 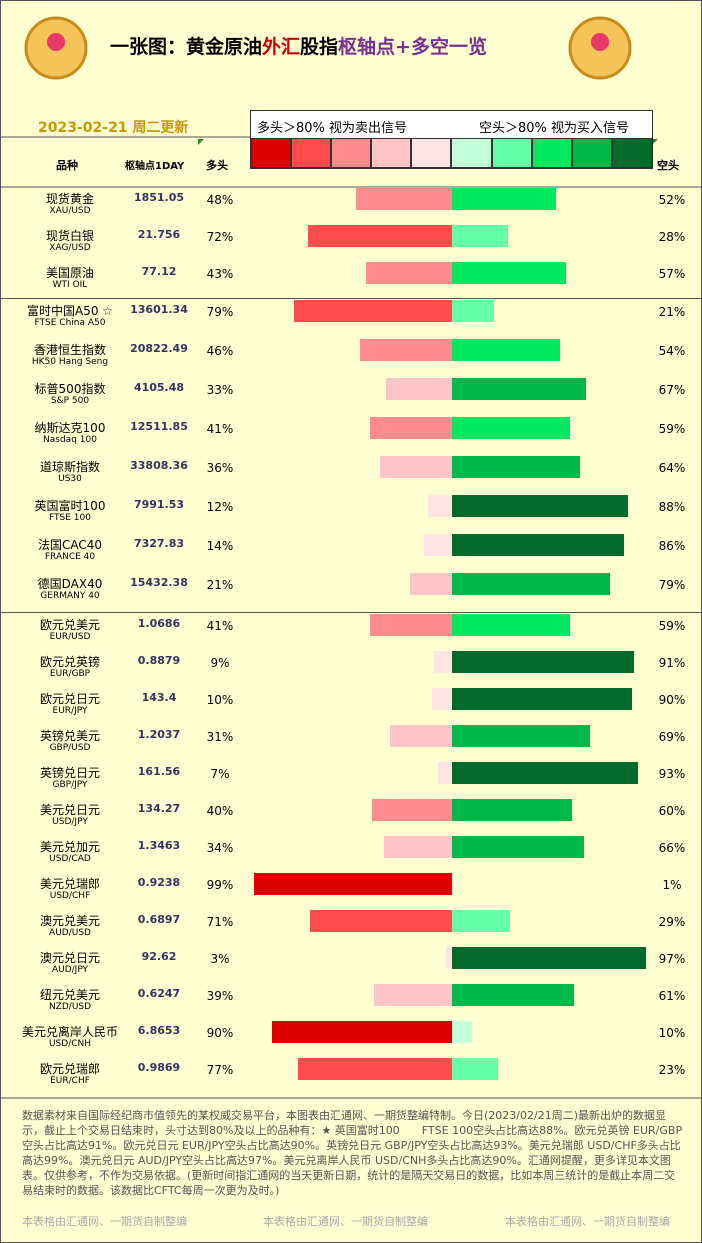 What do you see at coordinates (70, 584) in the screenshot?
I see `name: 德国DAX40` at bounding box center [70, 584].